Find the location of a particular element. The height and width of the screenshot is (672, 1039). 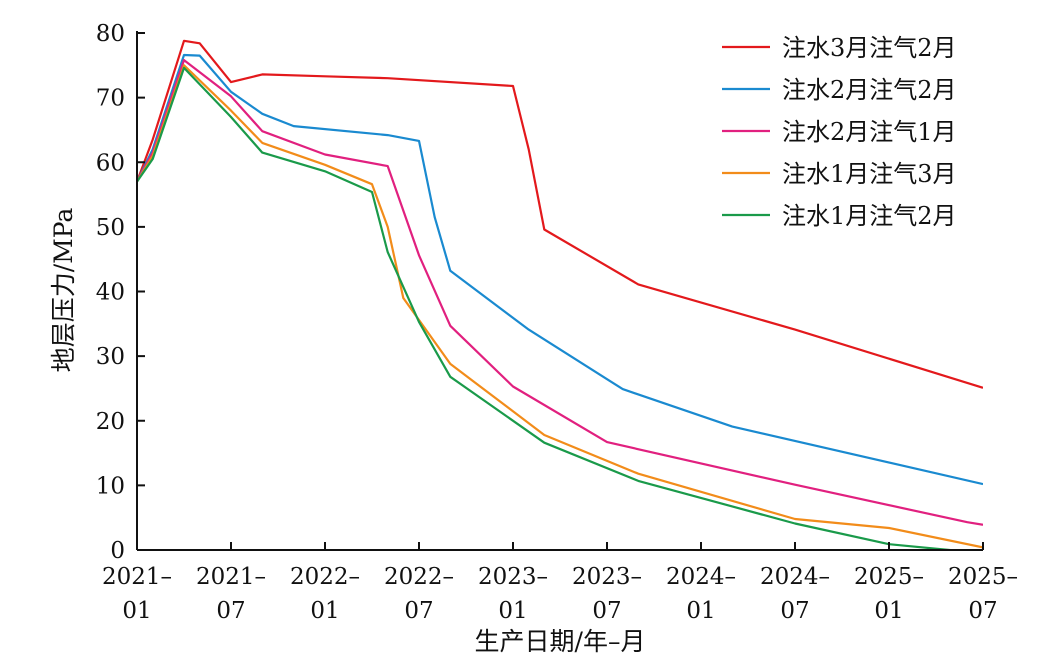

legend-label-1: 注水3月注气2月 is located at coordinates (869, 48).